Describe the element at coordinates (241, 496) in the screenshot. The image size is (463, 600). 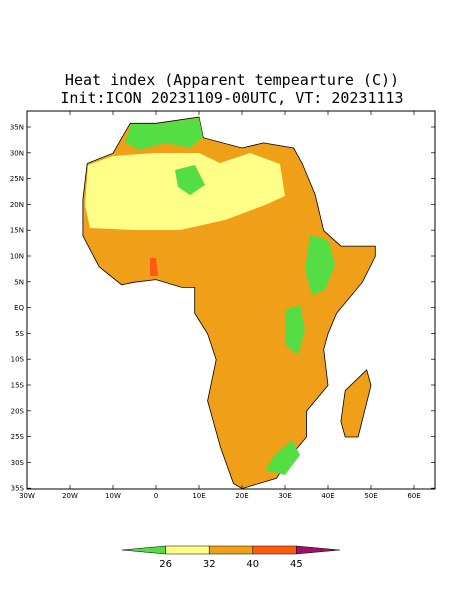
I see `lon-label: 20E` at that location.